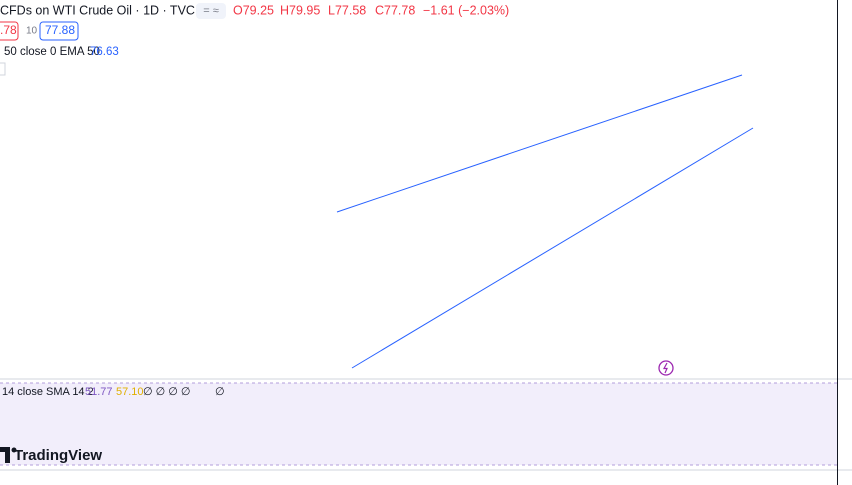 The width and height of the screenshot is (852, 485). I want to click on ohlc-open: O79.25, so click(253, 10).